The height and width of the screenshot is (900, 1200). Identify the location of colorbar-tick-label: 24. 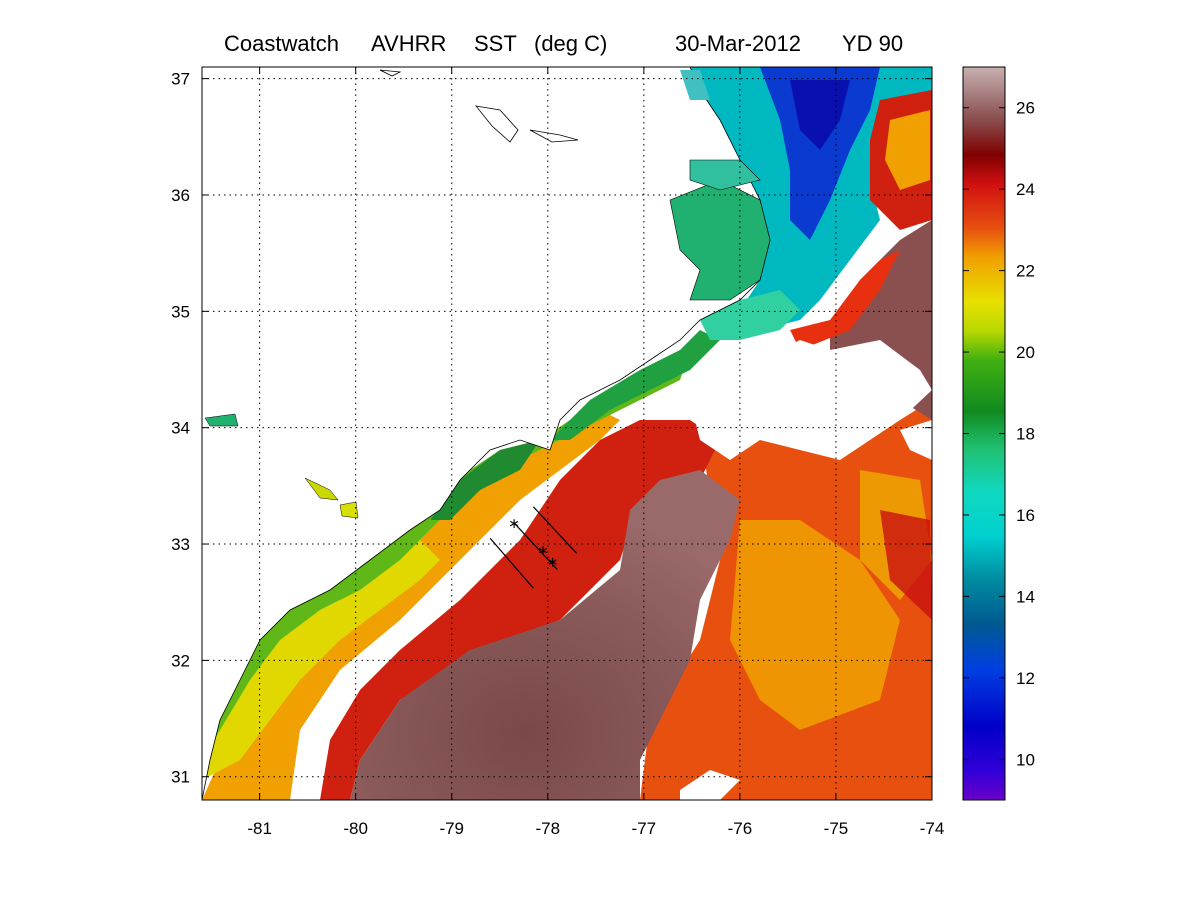
(1025, 189).